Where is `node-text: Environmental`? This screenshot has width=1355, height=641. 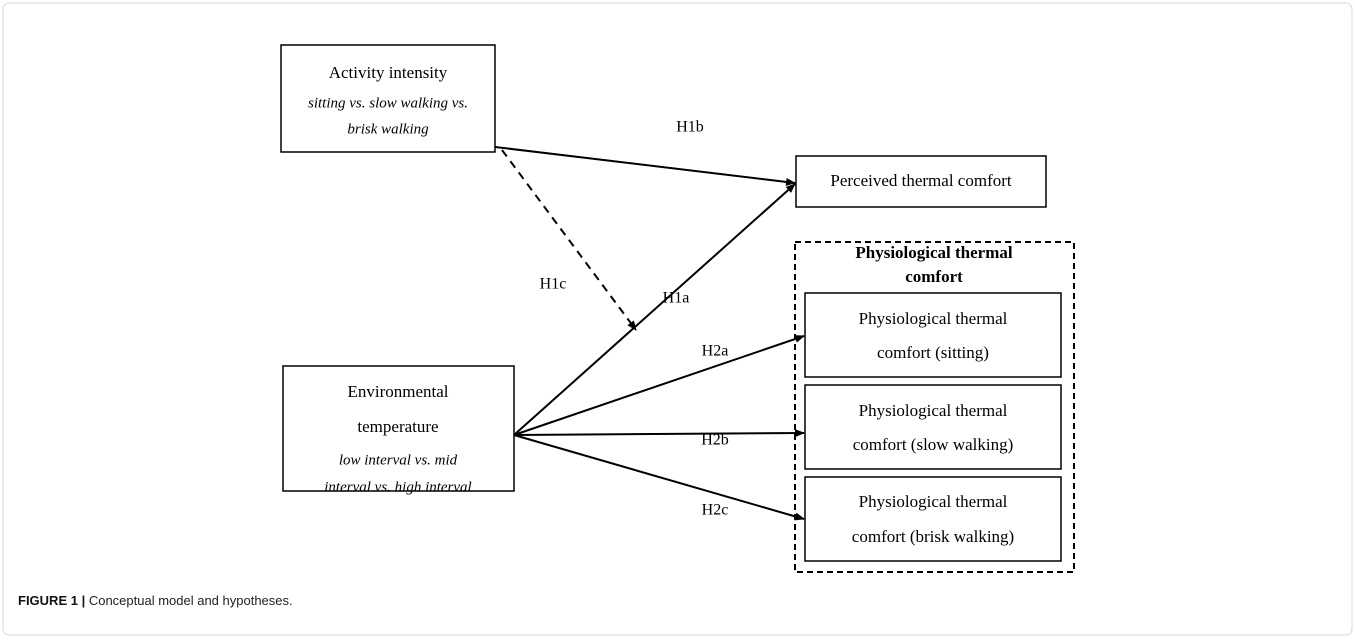
node-text: Environmental is located at coordinates (397, 391).